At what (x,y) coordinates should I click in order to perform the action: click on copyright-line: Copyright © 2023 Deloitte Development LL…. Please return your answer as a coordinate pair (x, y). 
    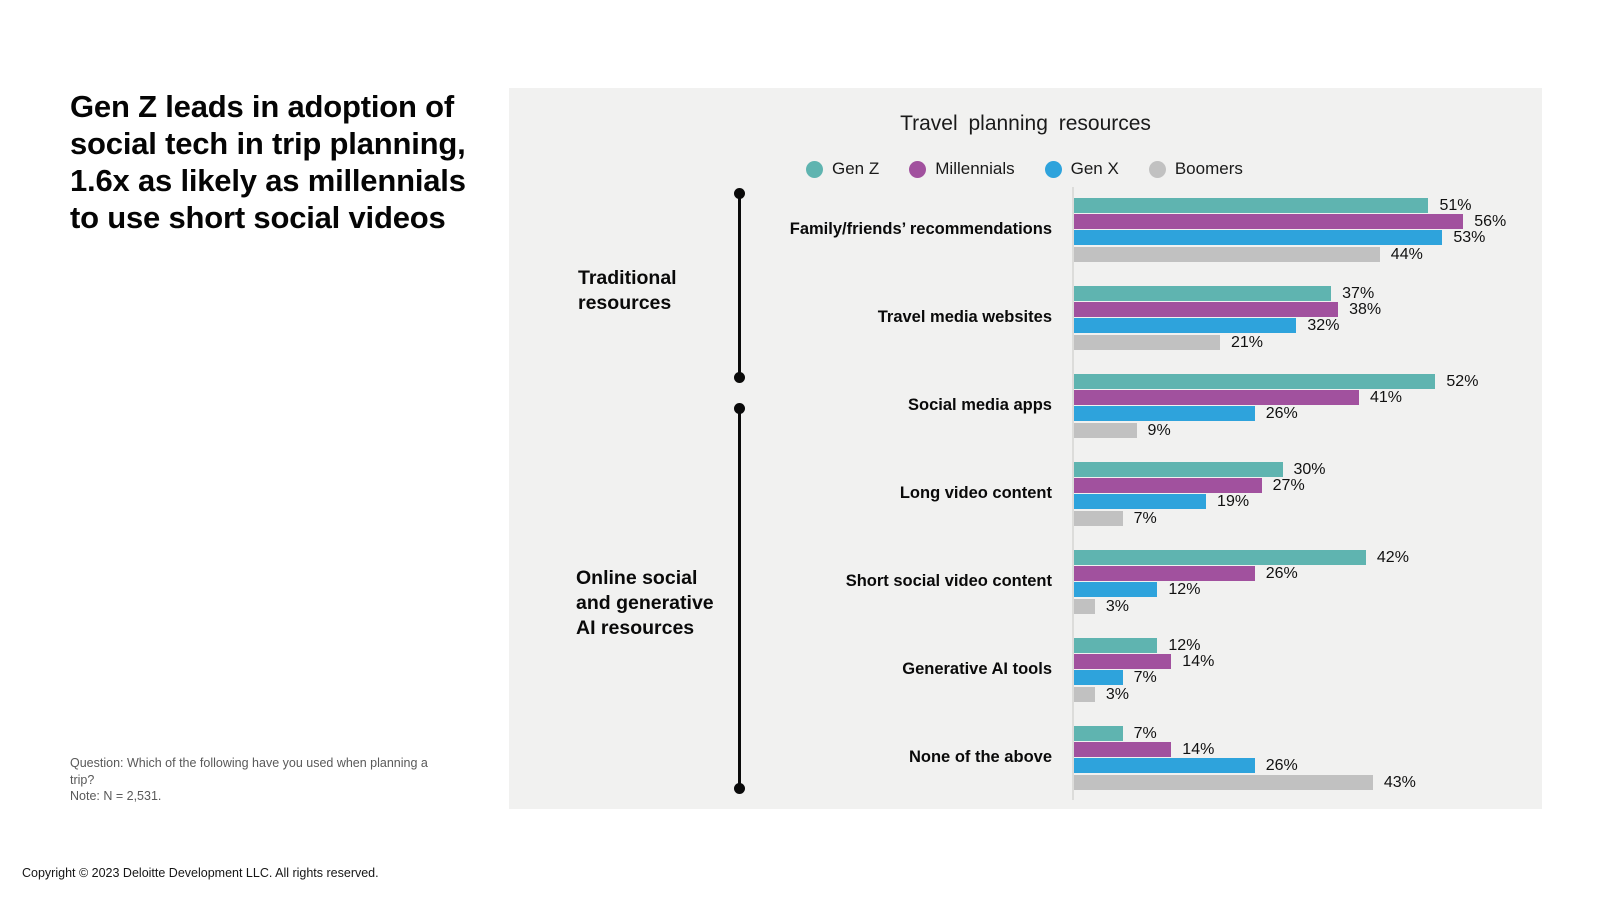
    Looking at the image, I should click on (200, 873).